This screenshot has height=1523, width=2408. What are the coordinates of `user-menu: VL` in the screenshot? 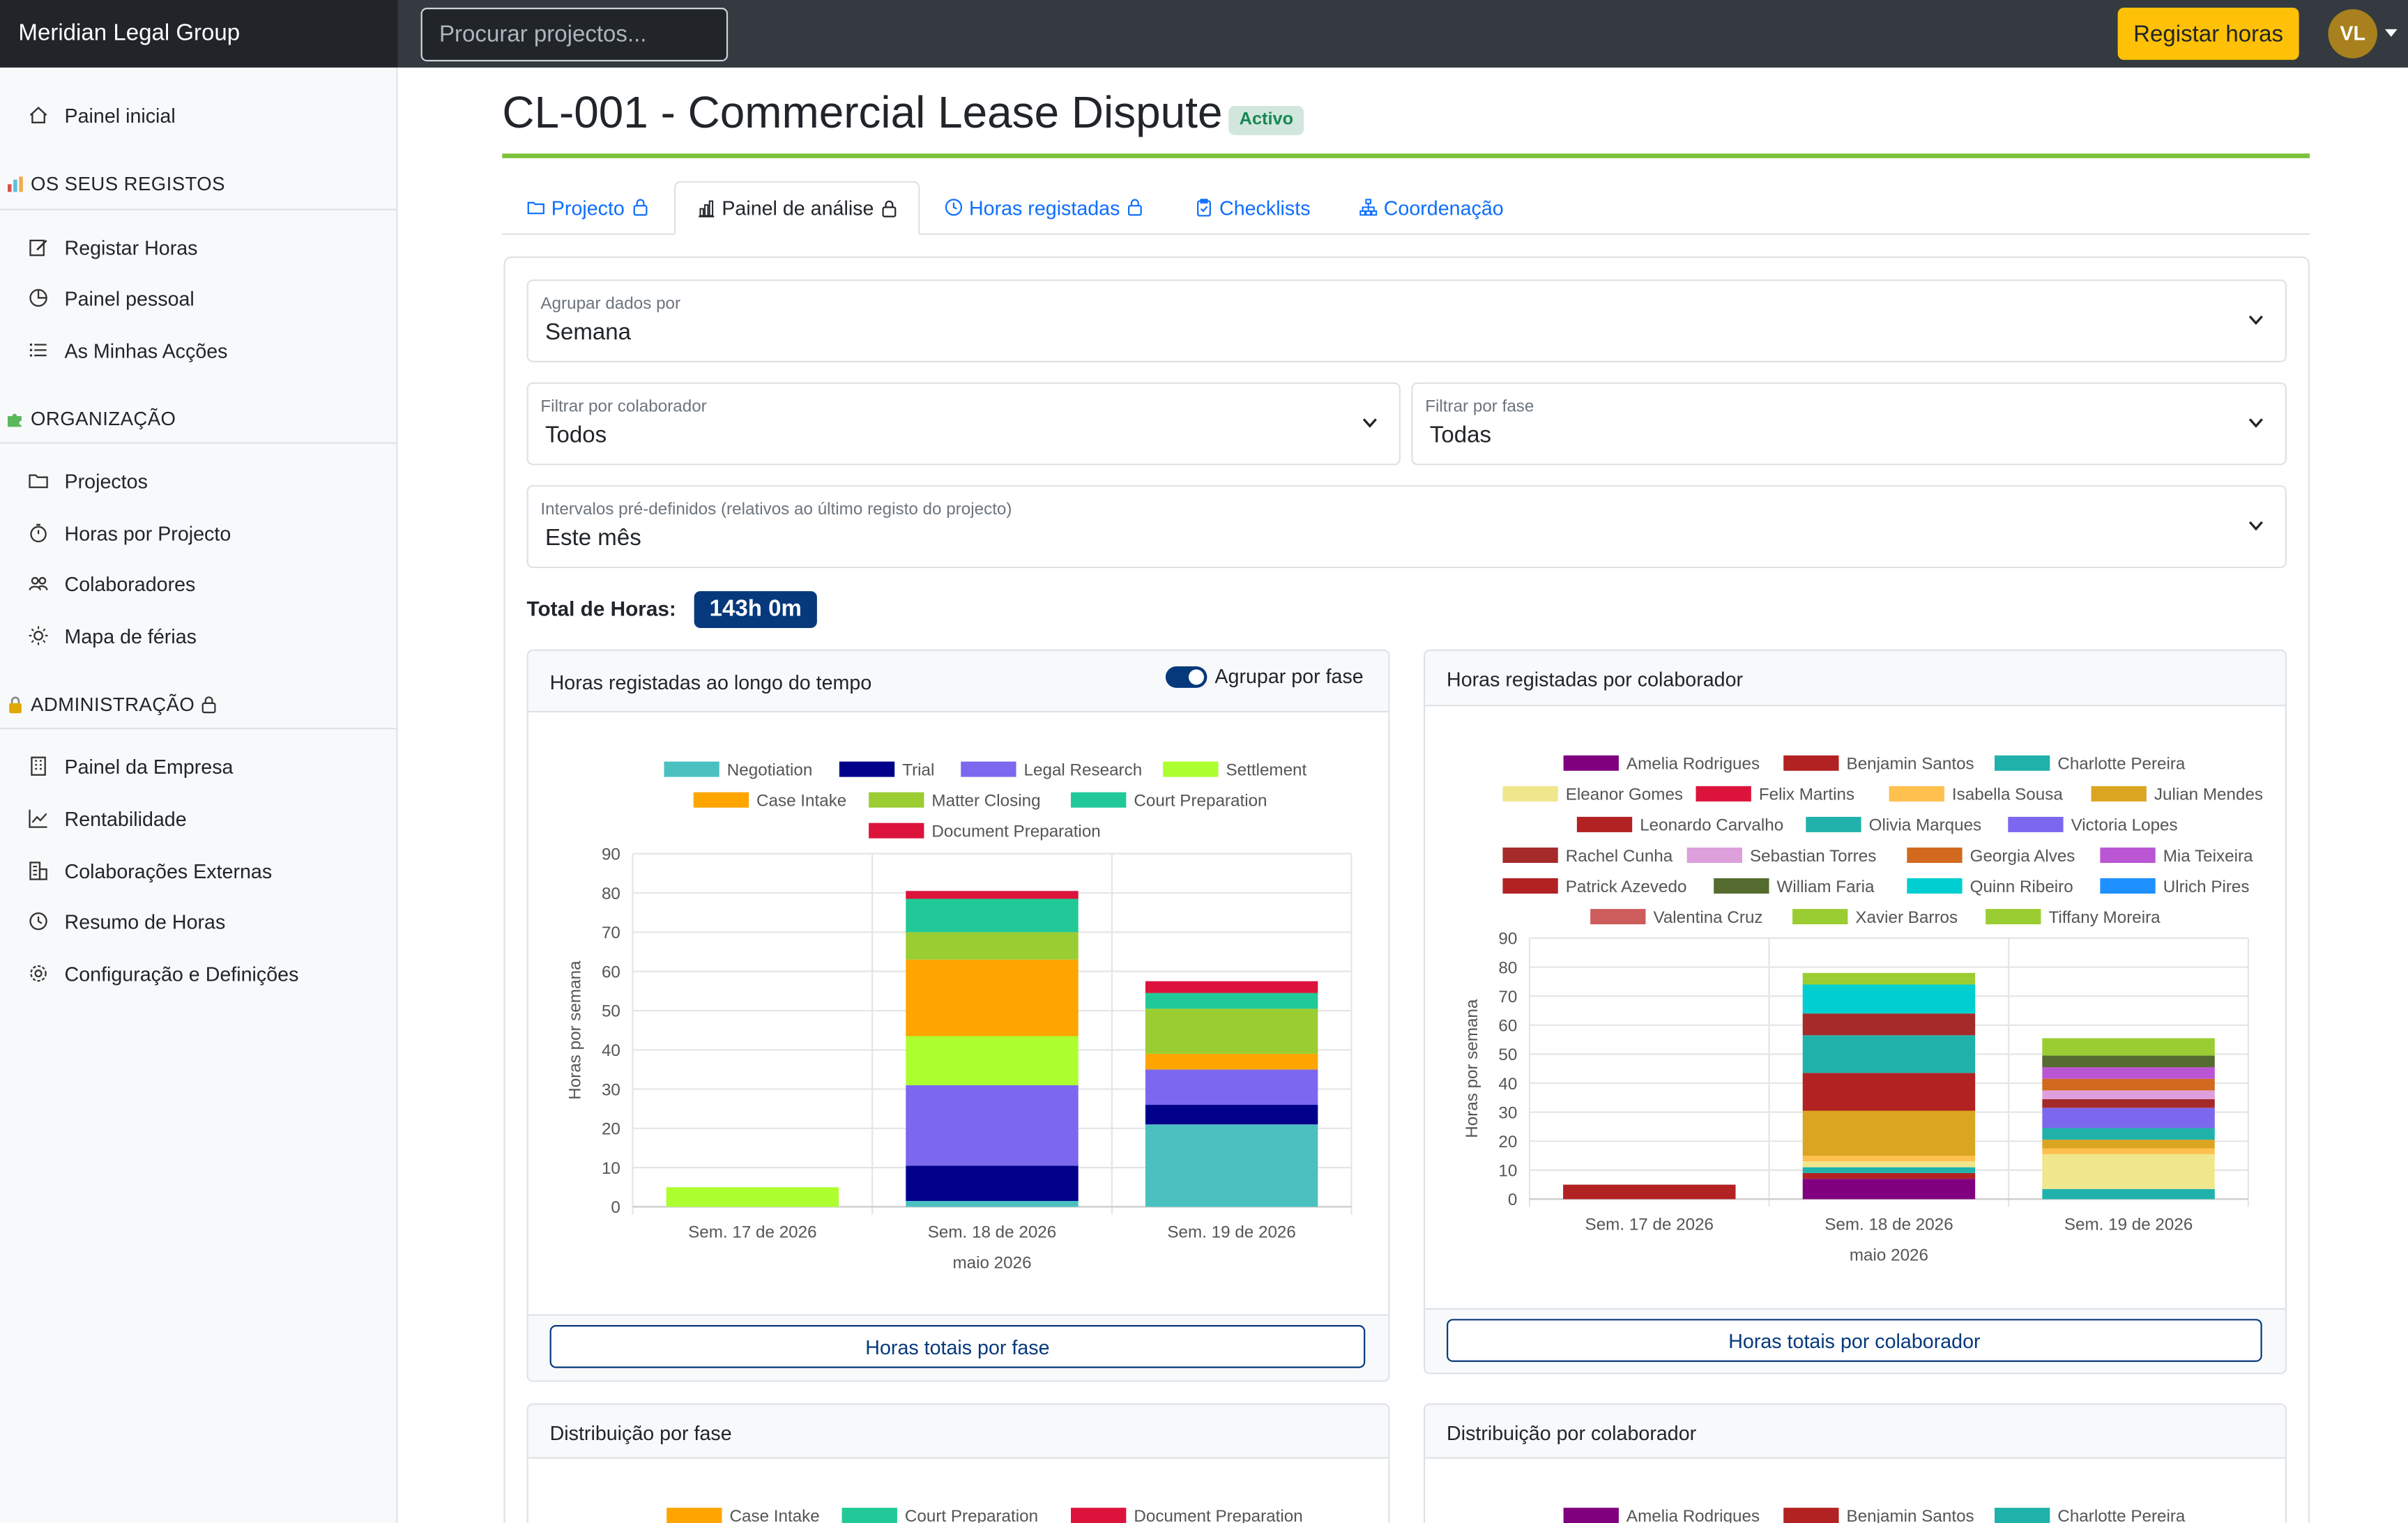 It's located at (2363, 34).